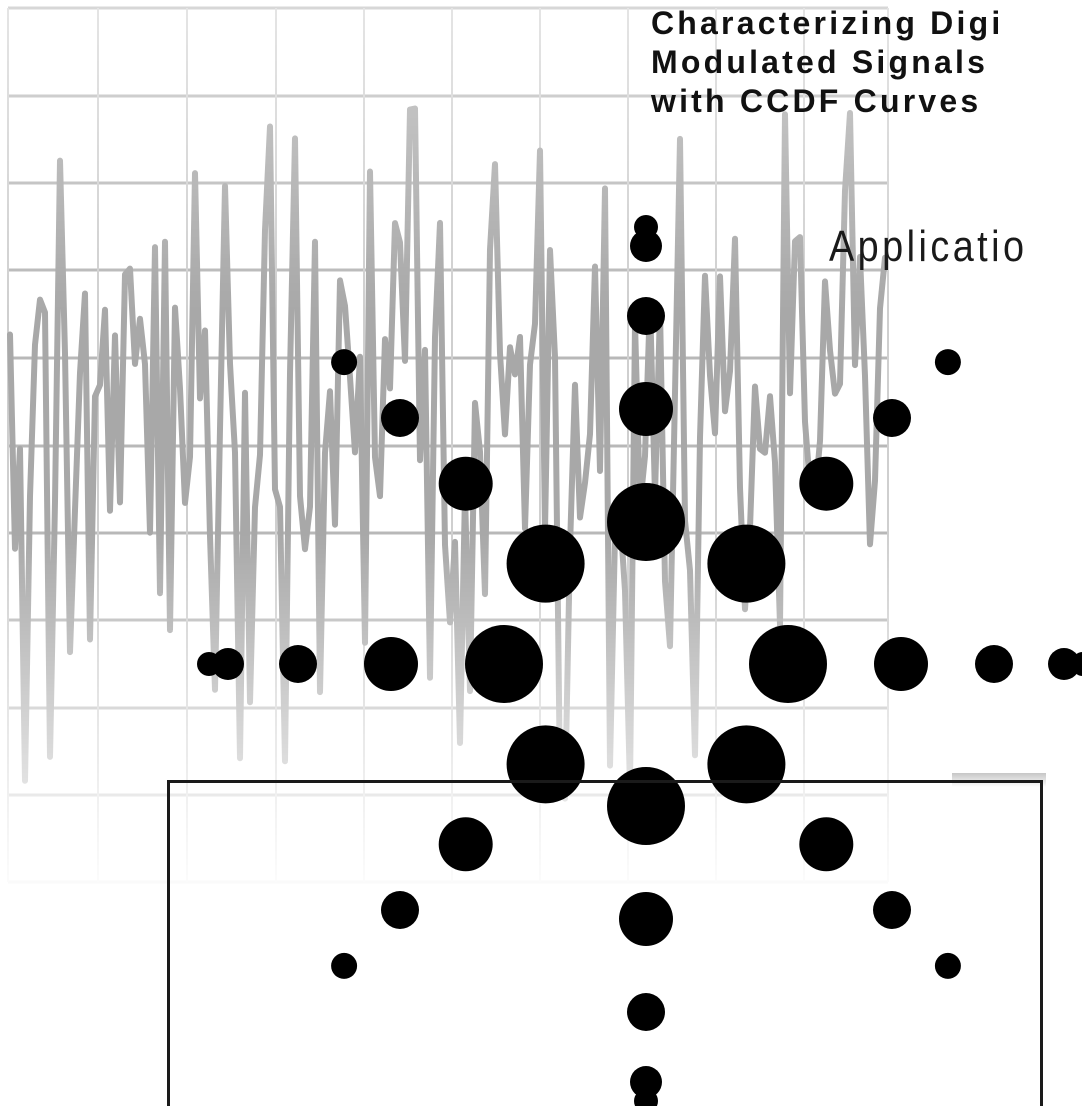  I want to click on title-line-3: with CCDF Curves, so click(816, 101).